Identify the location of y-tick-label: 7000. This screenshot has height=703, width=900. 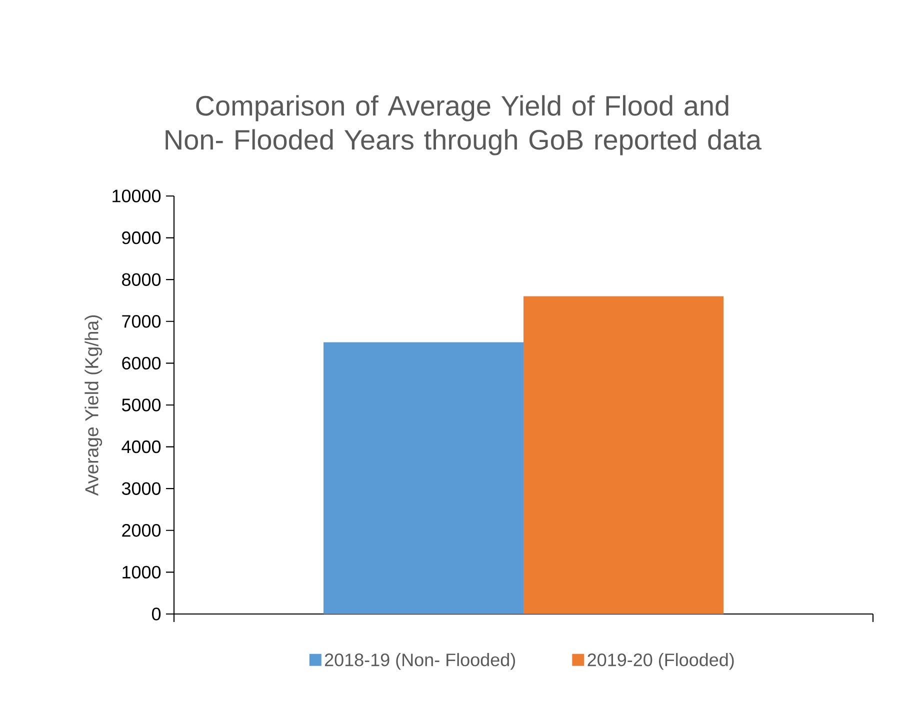
(141, 321).